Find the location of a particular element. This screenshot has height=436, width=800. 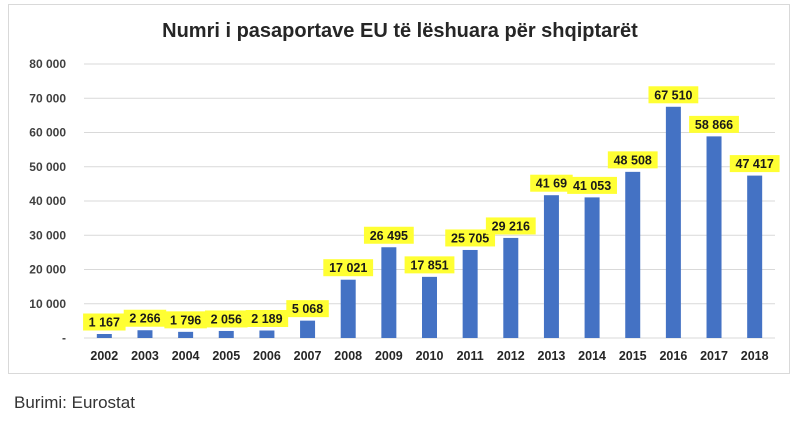

y-tick-label: 50 000 is located at coordinates (47, 167).